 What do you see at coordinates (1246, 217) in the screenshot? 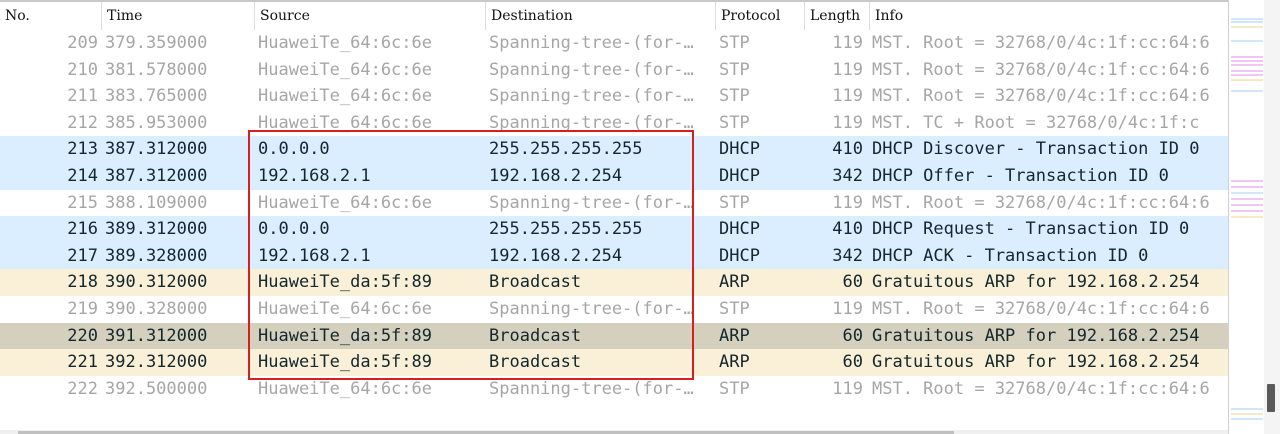
I see `packet-minimap` at bounding box center [1246, 217].